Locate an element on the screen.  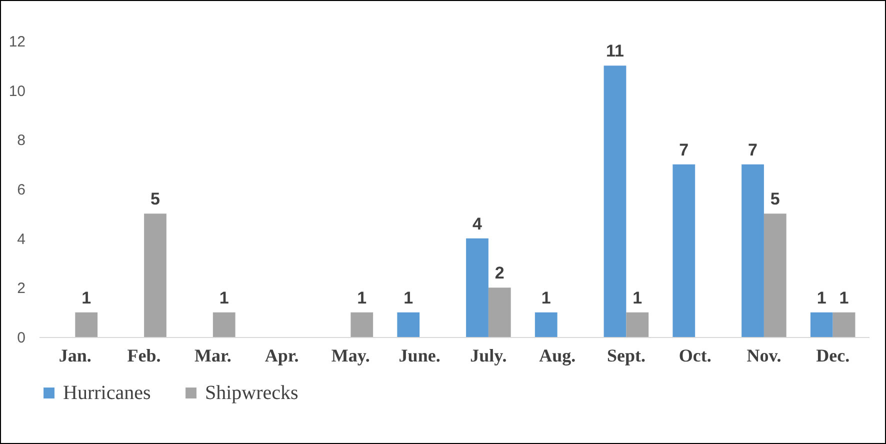
x-tick-label: Nov. is located at coordinates (764, 356).